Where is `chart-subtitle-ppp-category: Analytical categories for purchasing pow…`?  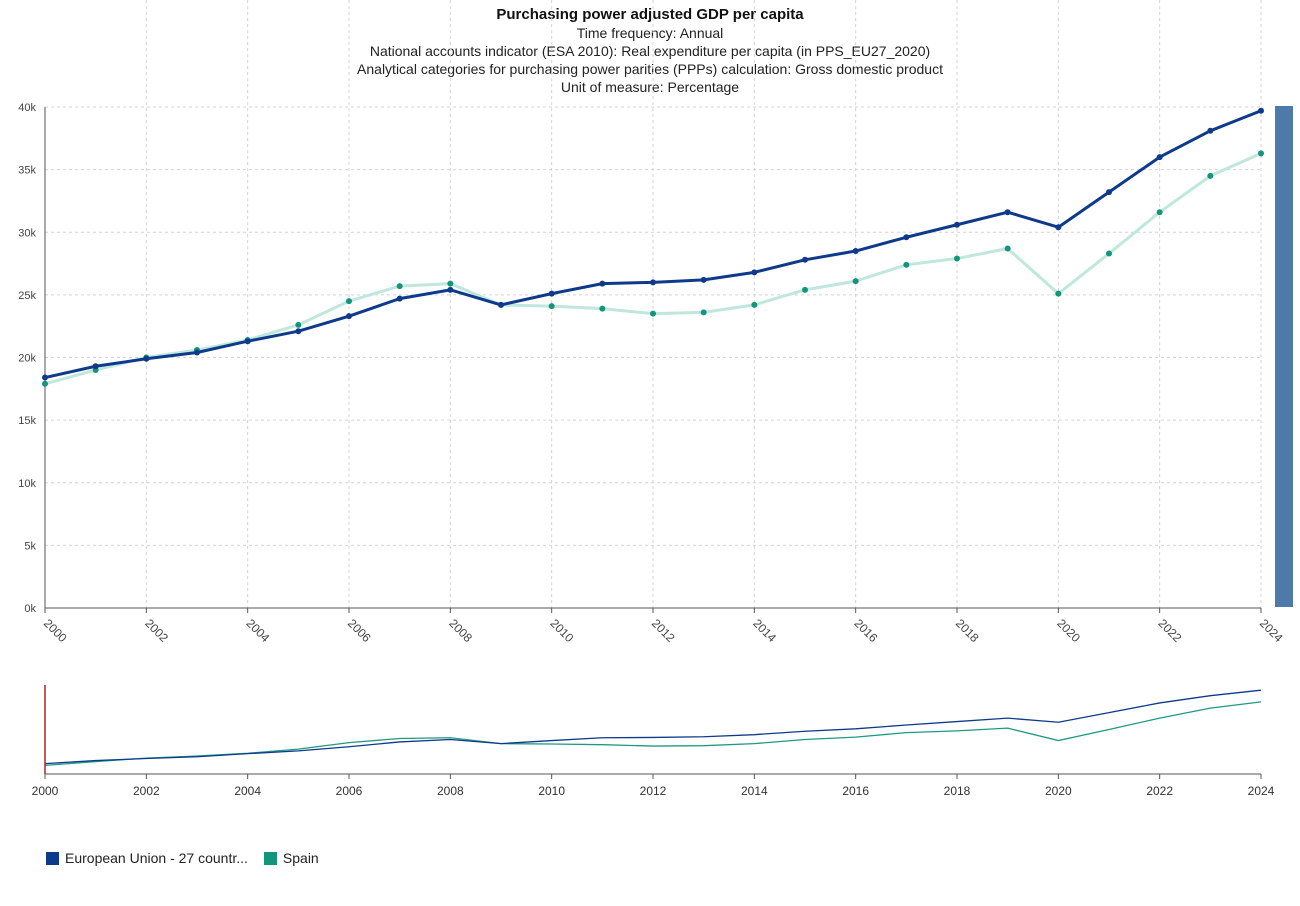
chart-subtitle-ppp-category: Analytical categories for purchasing pow… is located at coordinates (650, 69).